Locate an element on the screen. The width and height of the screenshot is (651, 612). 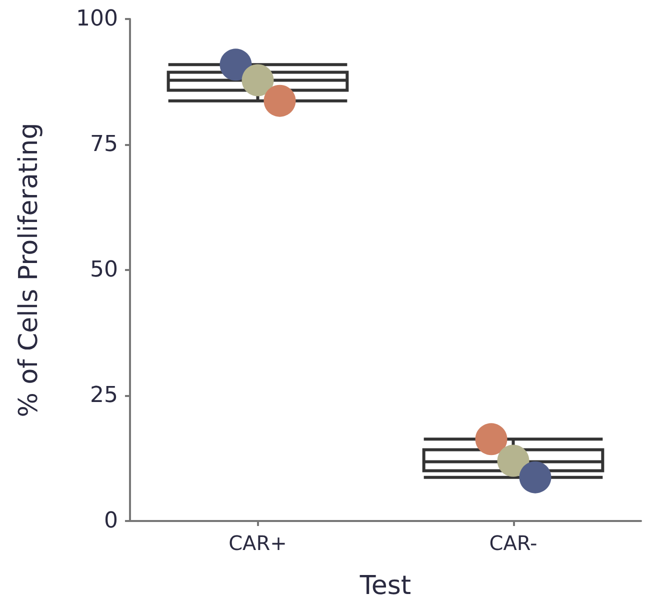
y-axis-title: % of Cells Proliferating is located at coordinates (29, 270).